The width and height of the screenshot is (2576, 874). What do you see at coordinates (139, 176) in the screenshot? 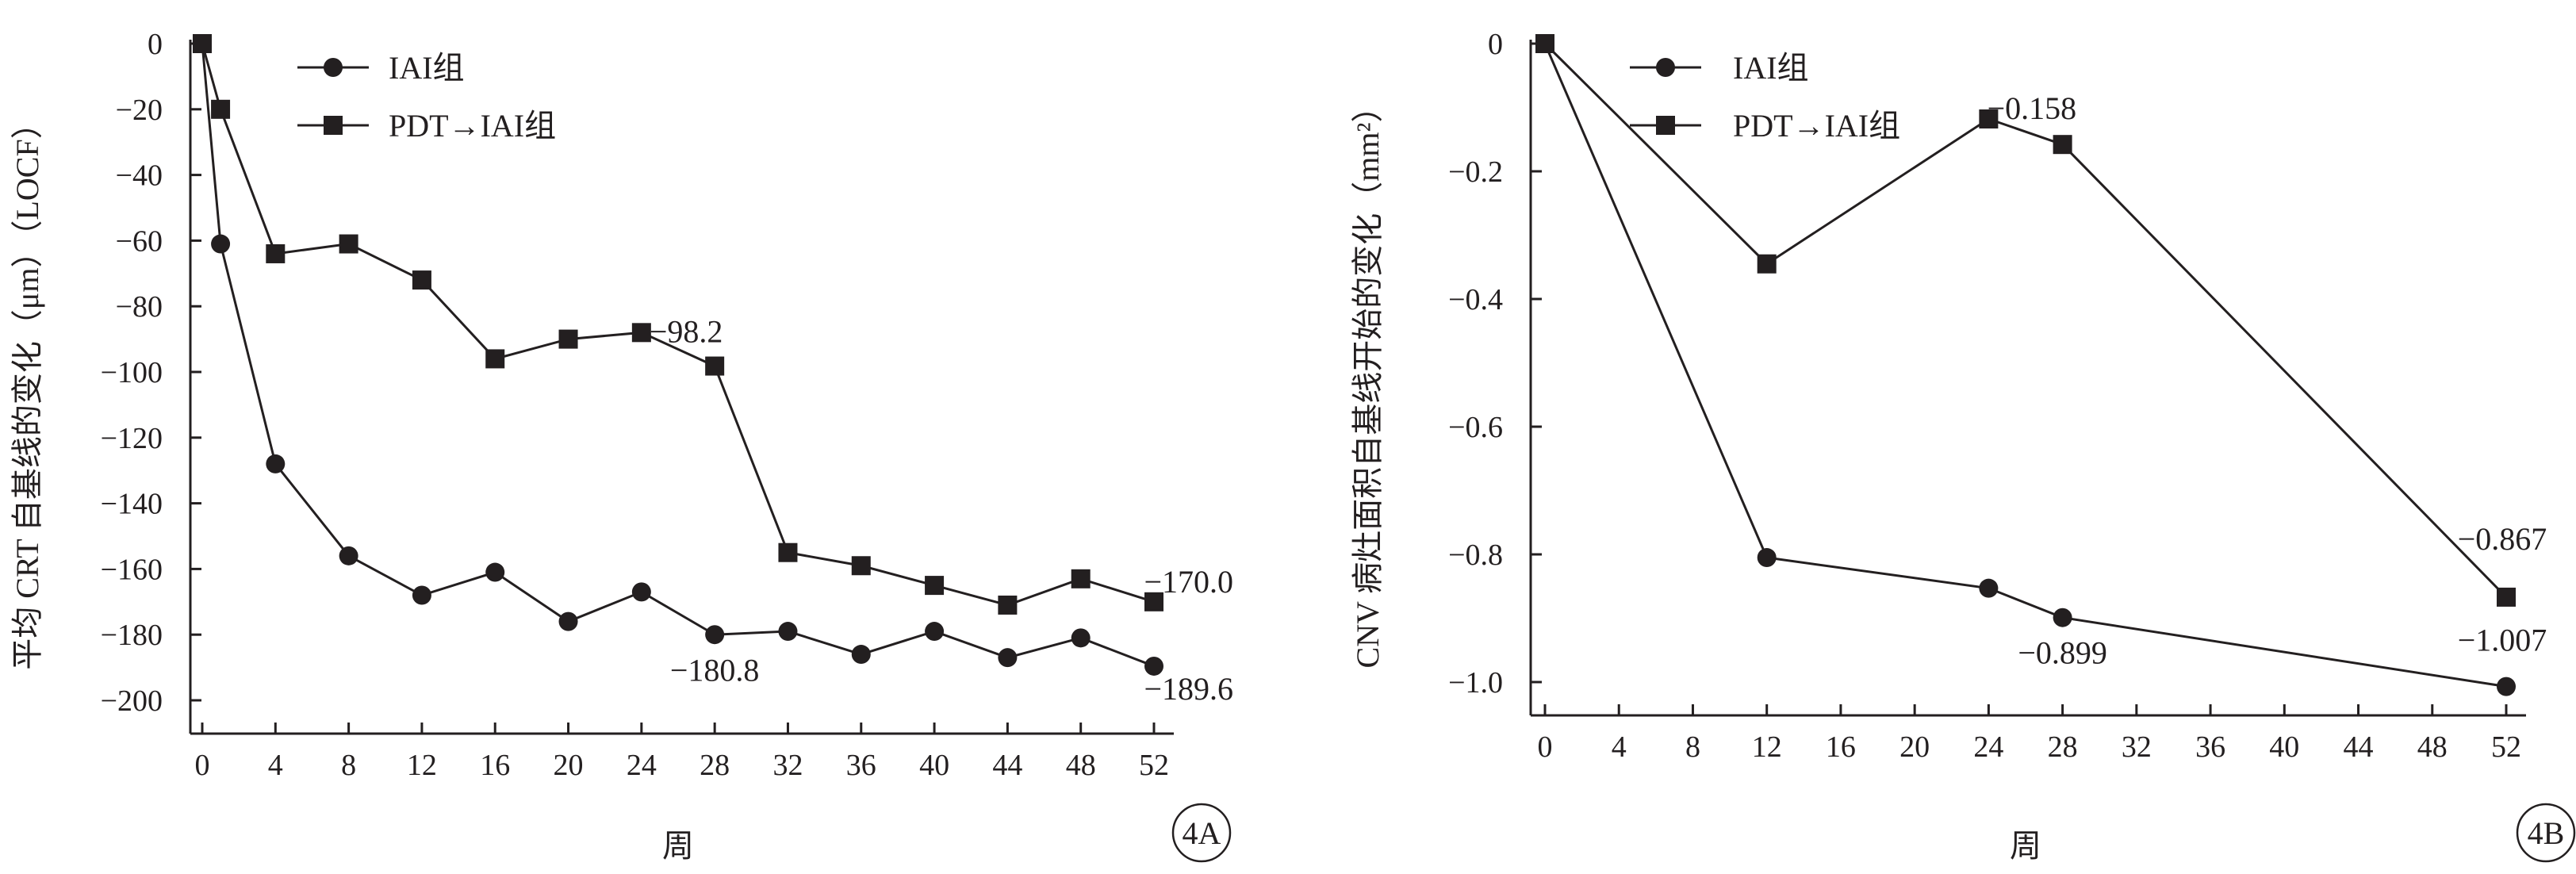
I see `y-tick-label: −40` at bounding box center [139, 176].